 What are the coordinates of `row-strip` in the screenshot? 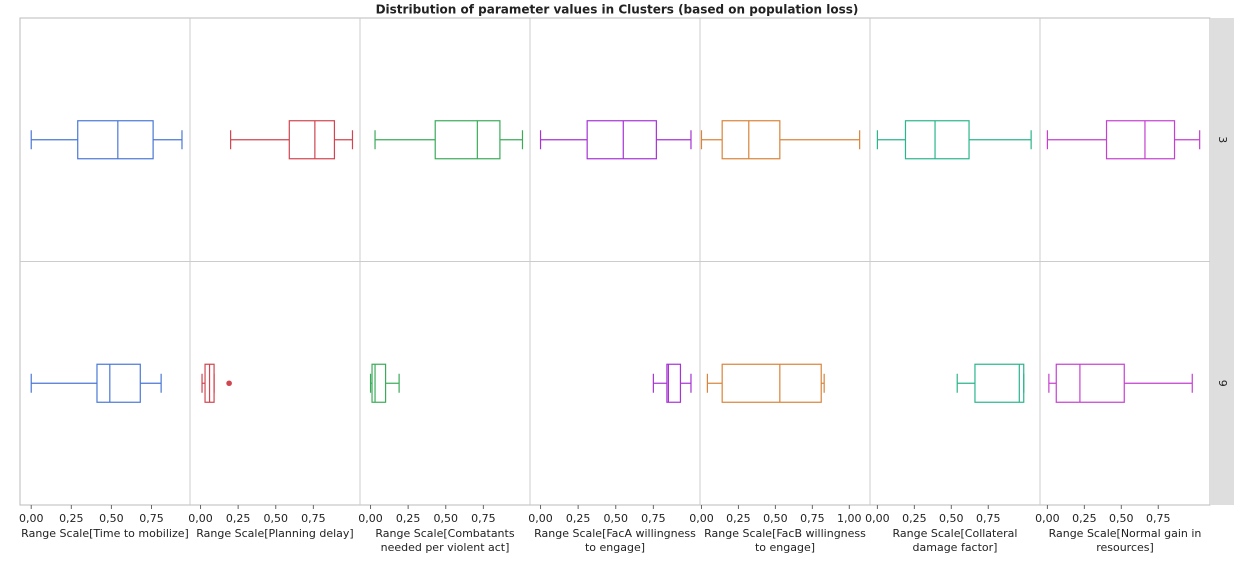 It's located at (1222, 261).